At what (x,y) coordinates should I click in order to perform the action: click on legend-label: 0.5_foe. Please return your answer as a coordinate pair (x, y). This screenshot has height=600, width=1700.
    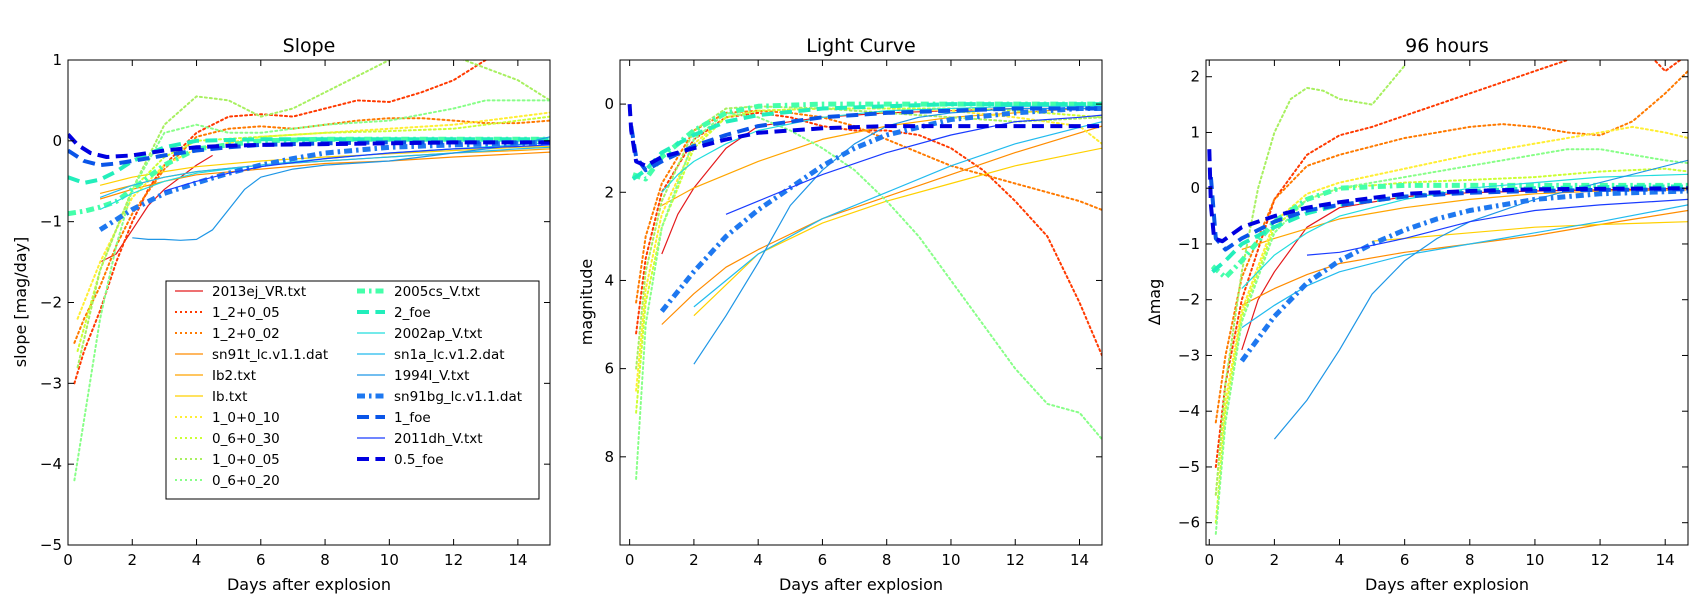
    Looking at the image, I should click on (419, 460).